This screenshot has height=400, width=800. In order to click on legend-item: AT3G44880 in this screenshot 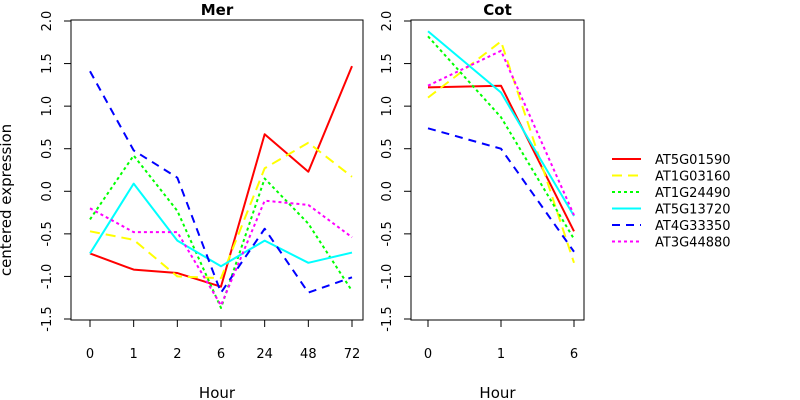, I will do `click(671, 243)`.